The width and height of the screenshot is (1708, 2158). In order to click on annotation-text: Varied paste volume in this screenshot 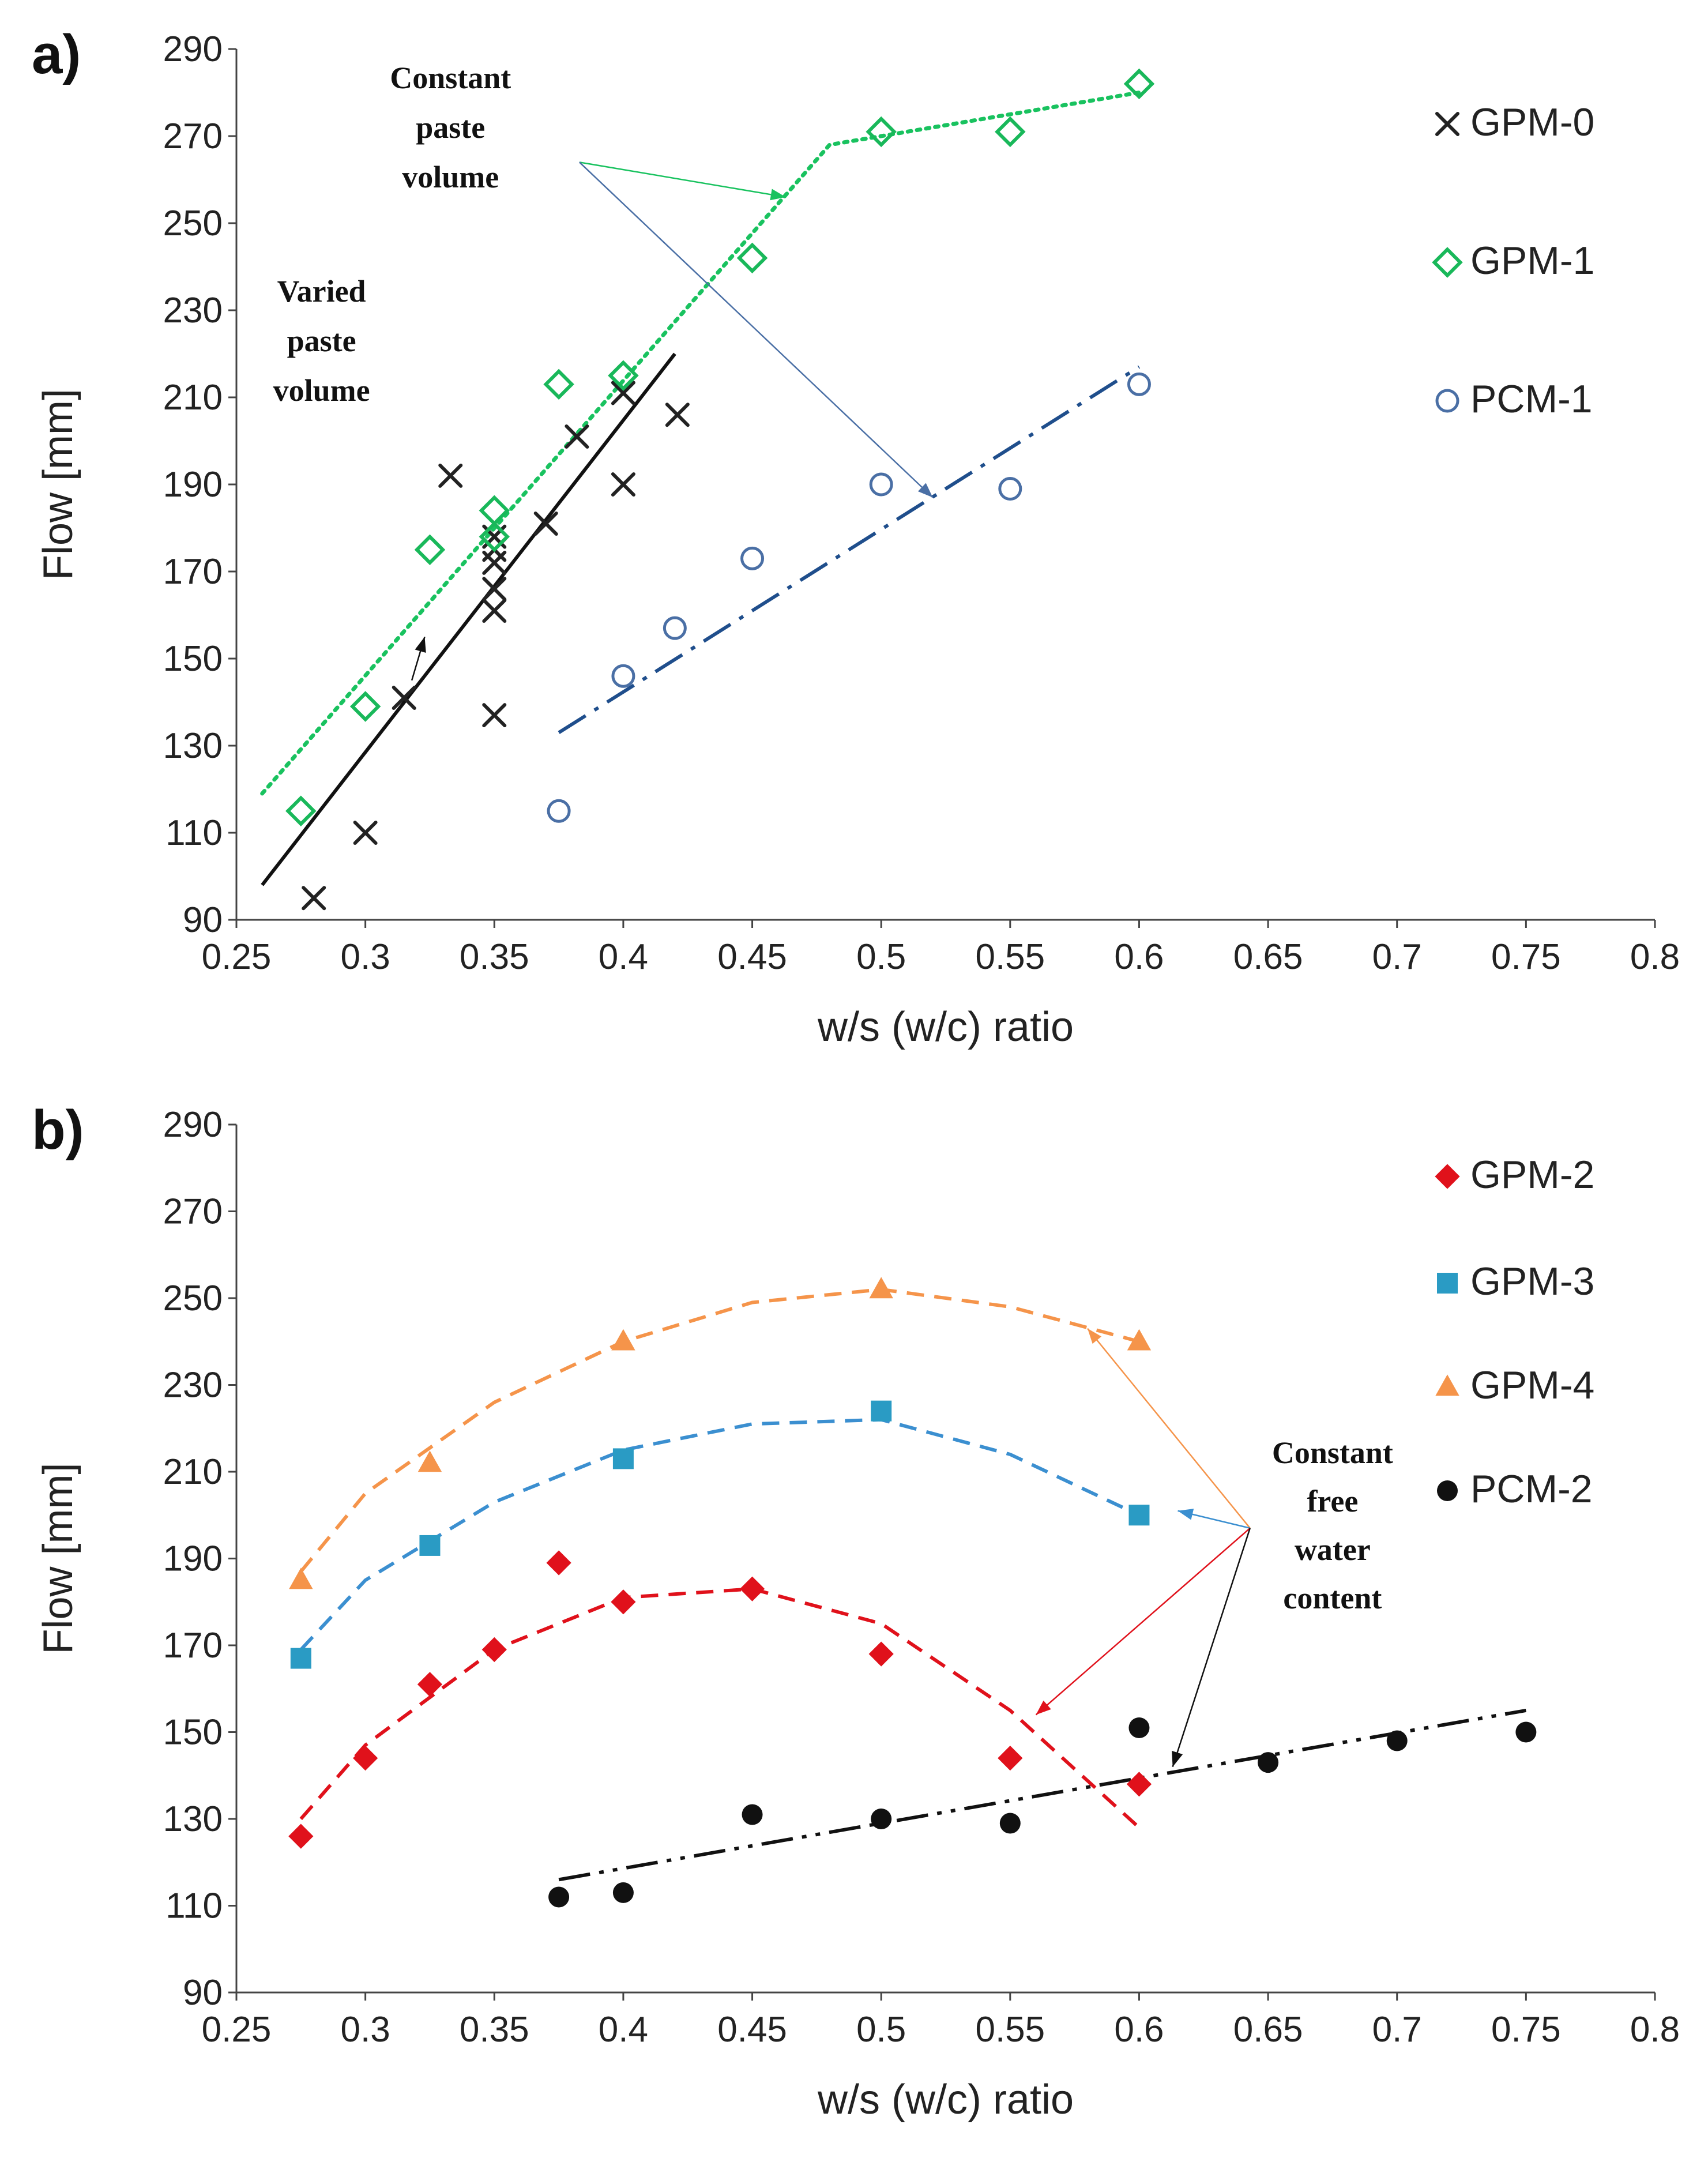, I will do `click(321, 341)`.